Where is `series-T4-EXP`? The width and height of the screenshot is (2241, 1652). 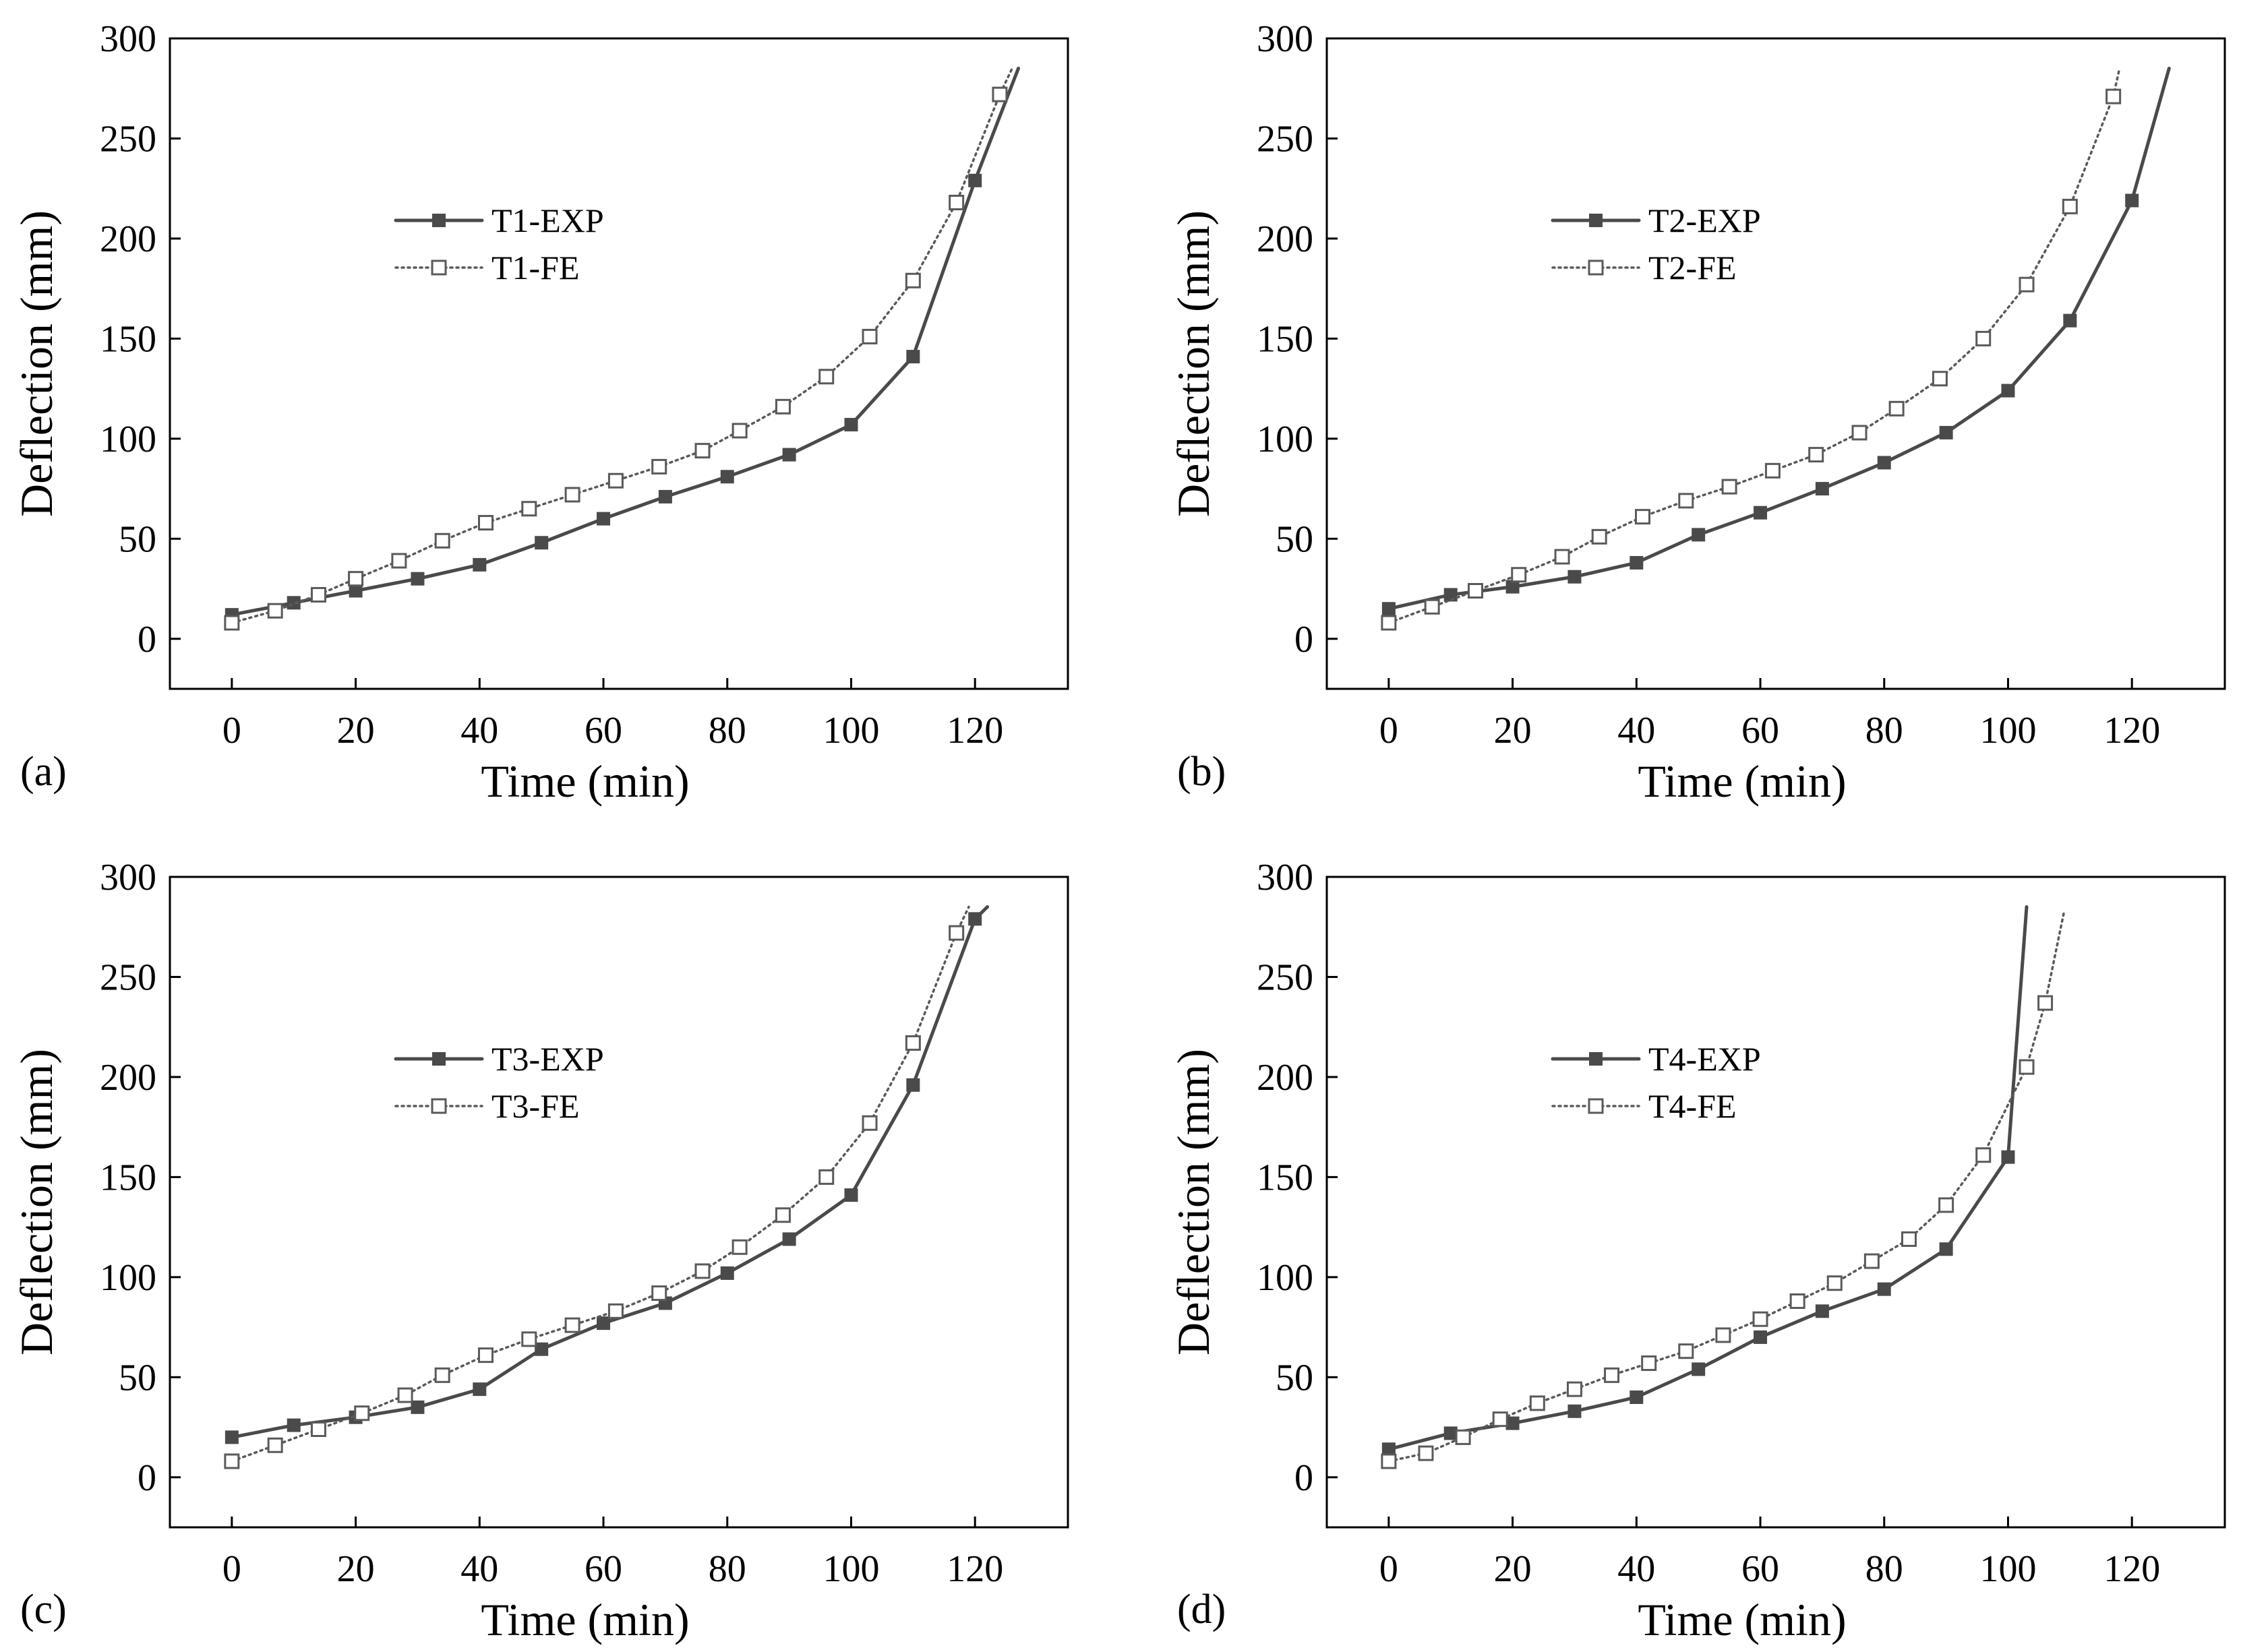
series-T4-EXP is located at coordinates (1705, 1181).